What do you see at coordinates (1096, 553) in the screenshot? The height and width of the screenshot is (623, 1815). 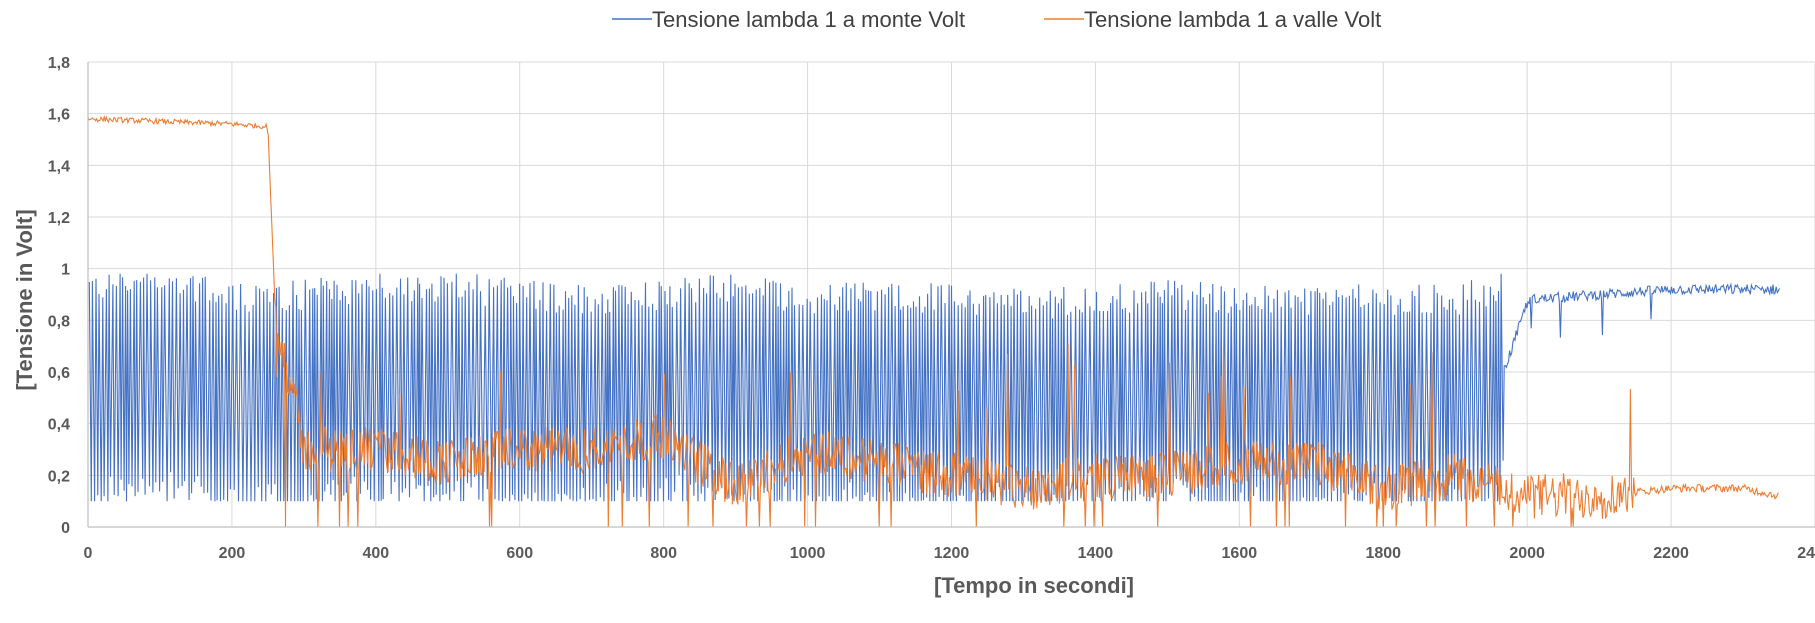 I see `x-tick-label: 1400` at bounding box center [1096, 553].